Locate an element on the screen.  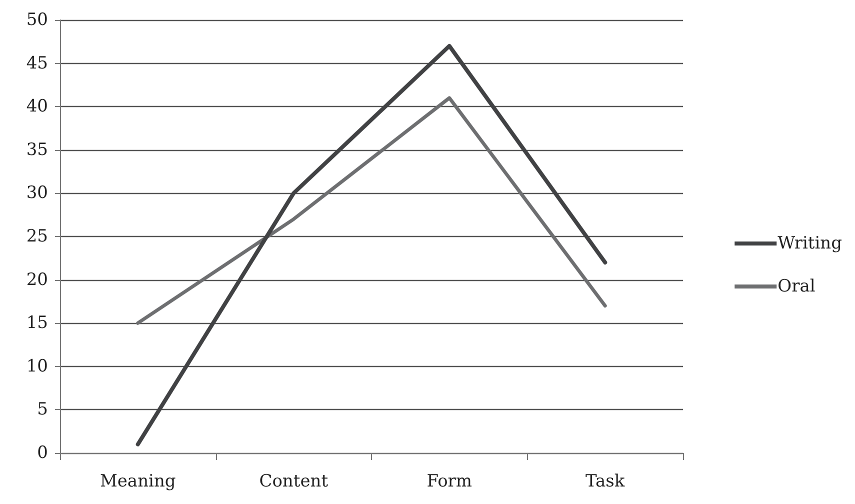
y-tick-label: 45 is located at coordinates (37, 63).